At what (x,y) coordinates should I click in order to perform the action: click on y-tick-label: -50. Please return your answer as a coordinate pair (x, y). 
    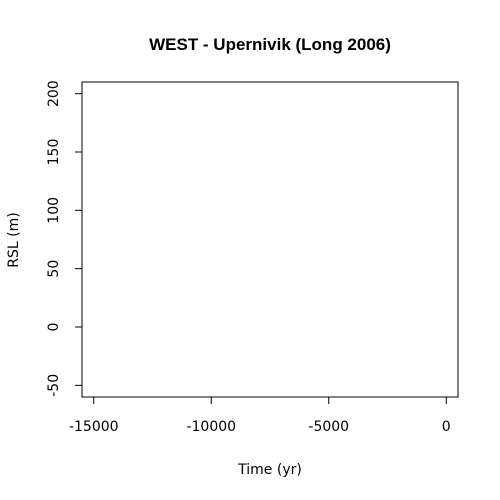
    Looking at the image, I should click on (54, 385).